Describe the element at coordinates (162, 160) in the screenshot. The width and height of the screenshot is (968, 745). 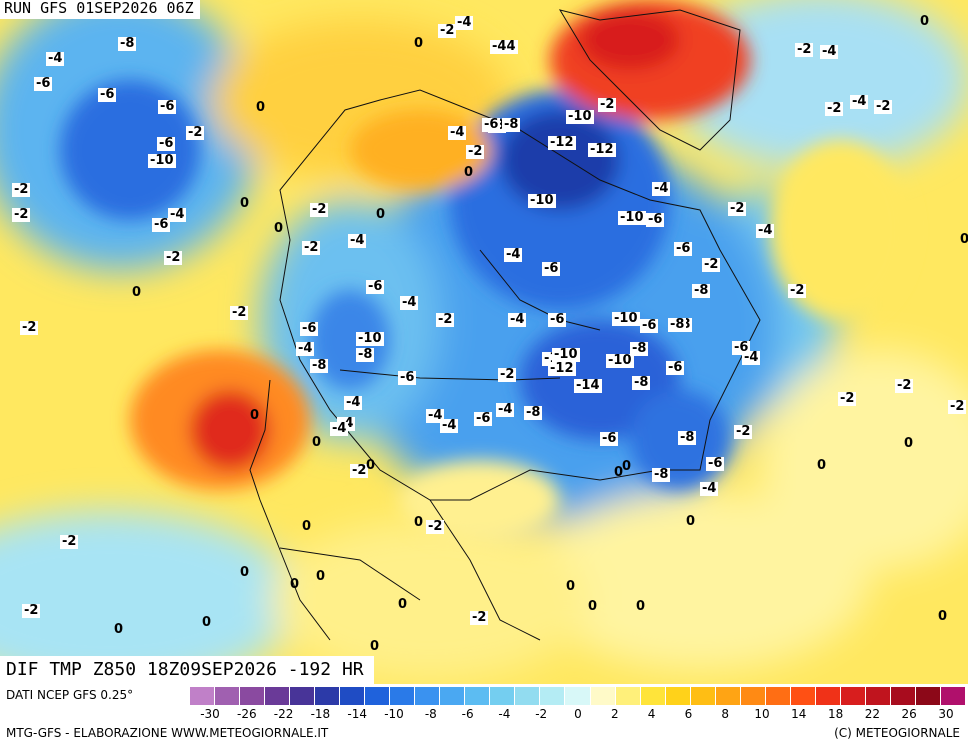
I see `anomaly-value-label: -10` at that location.